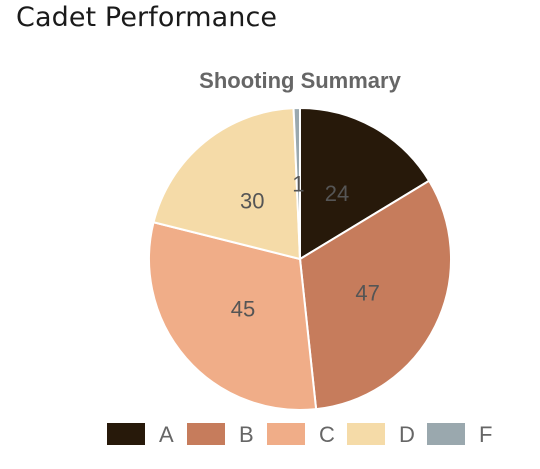 This screenshot has height=469, width=540. What do you see at coordinates (227, 184) in the screenshot?
I see `pie-slice-d` at bounding box center [227, 184].